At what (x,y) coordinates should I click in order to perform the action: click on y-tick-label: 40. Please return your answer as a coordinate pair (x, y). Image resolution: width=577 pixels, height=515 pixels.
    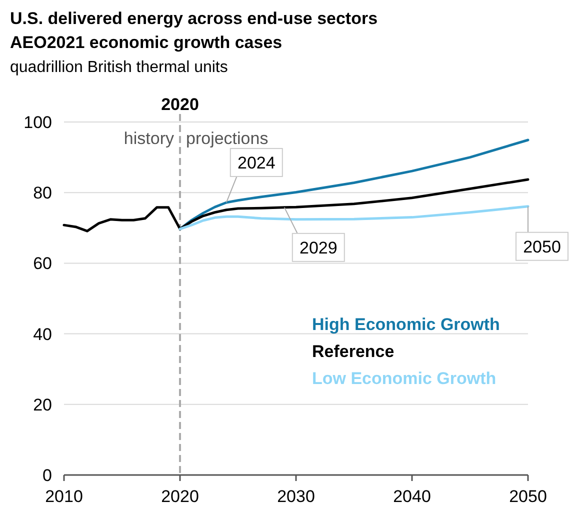
    Looking at the image, I should click on (42, 334).